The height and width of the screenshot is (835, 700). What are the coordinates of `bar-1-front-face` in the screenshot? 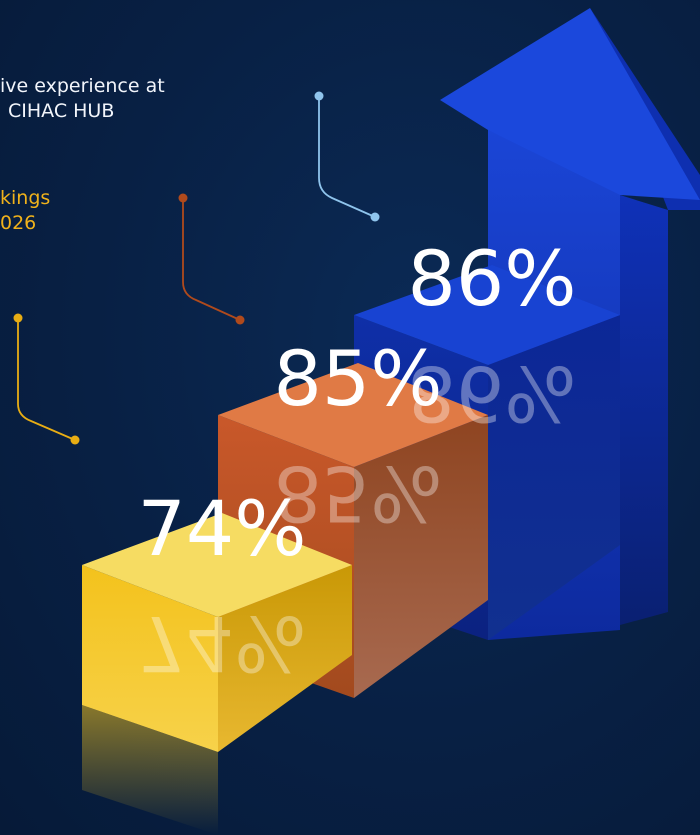 It's located at (150, 658).